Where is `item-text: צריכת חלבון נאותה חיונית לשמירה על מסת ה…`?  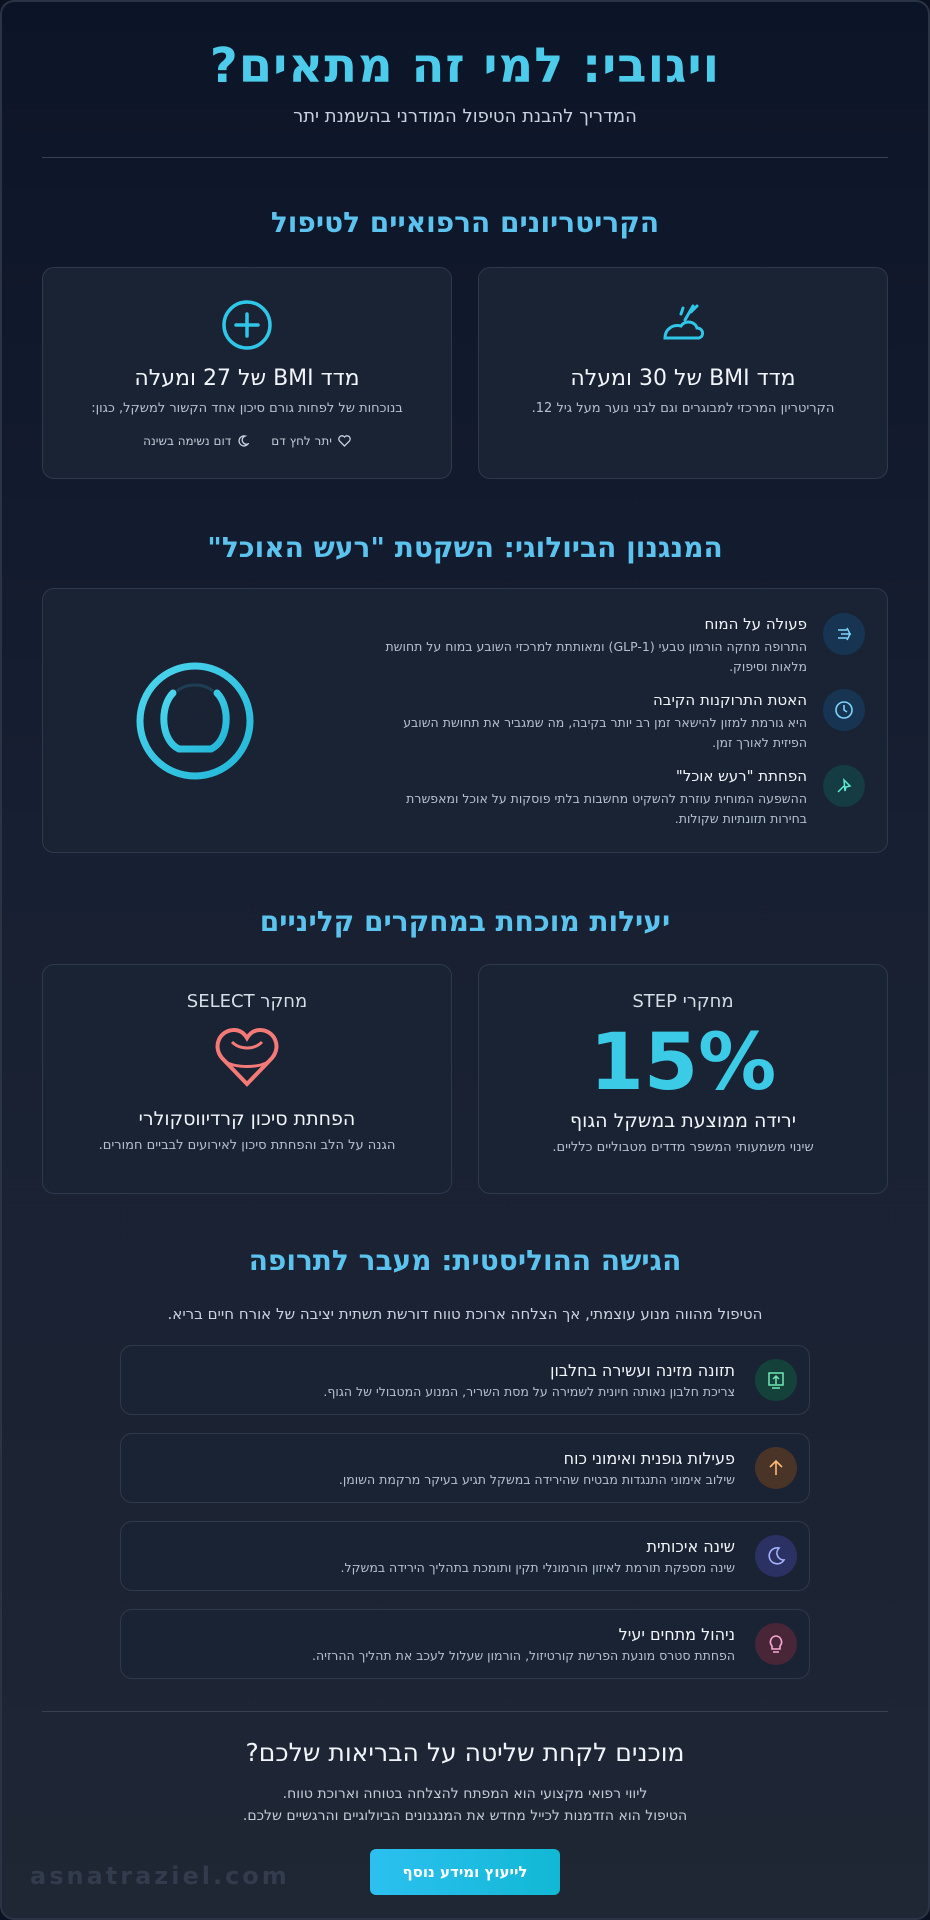 item-text: צריכת חלבון נאותה חיונית לשמירה על מסת ה… is located at coordinates (529, 1391).